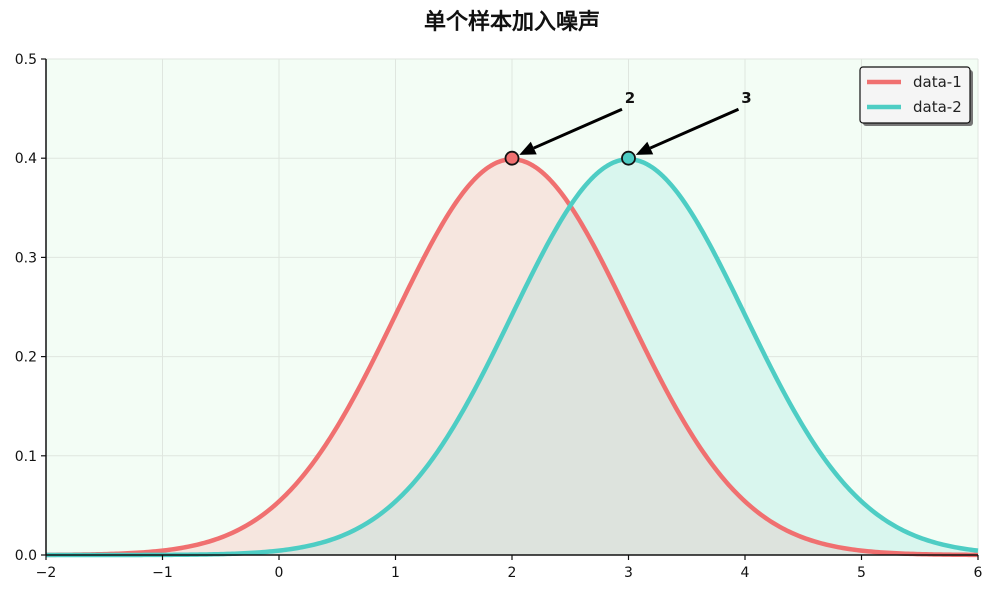 The image size is (987, 594). I want to click on y-tick-label: 0.4, so click(26, 159).